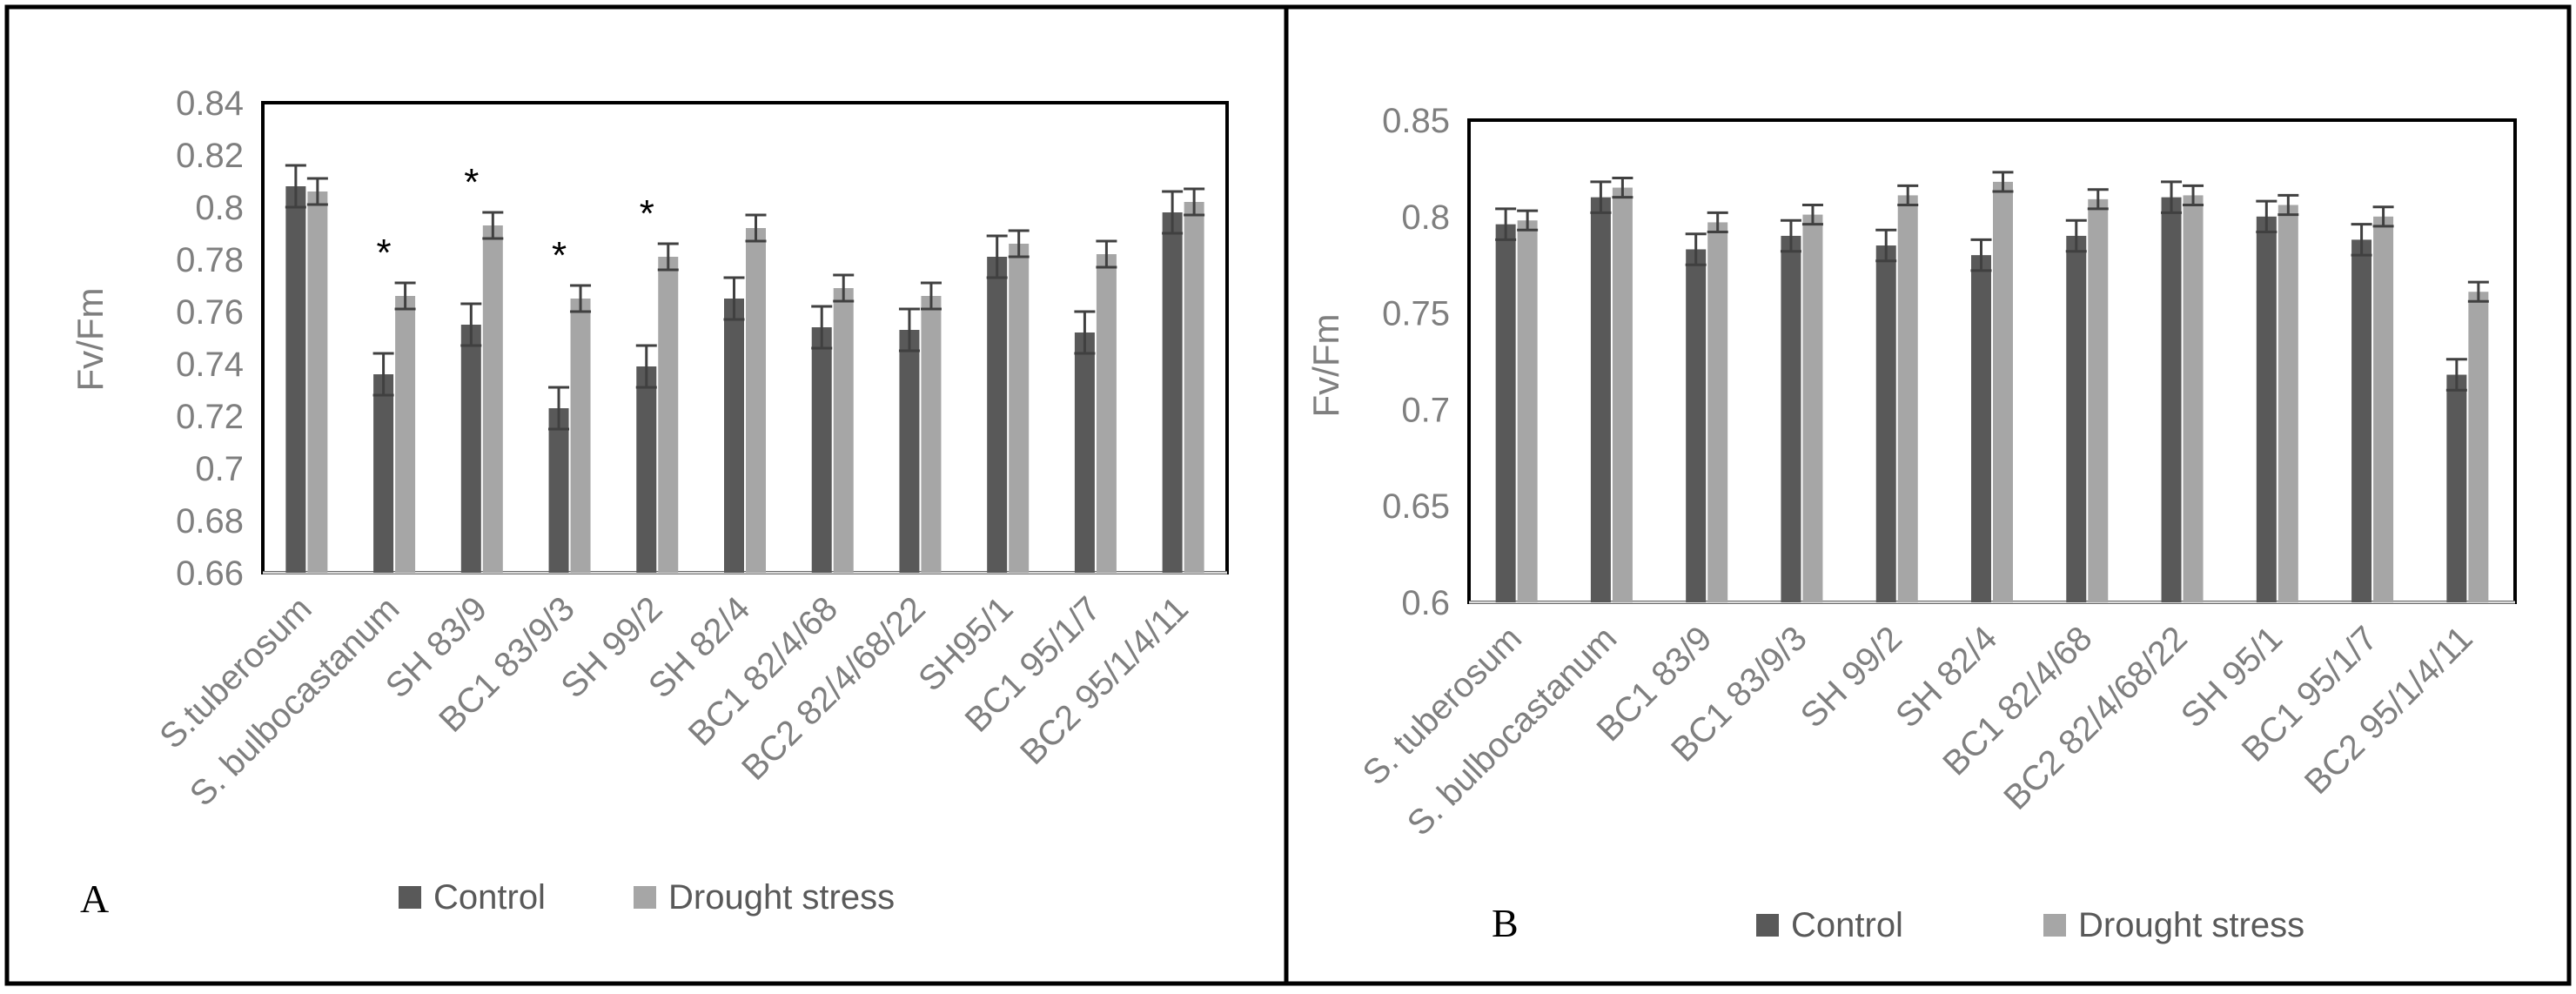 The height and width of the screenshot is (994, 2576). Describe the element at coordinates (1506, 923) in the screenshot. I see `panel-letter: B` at that location.